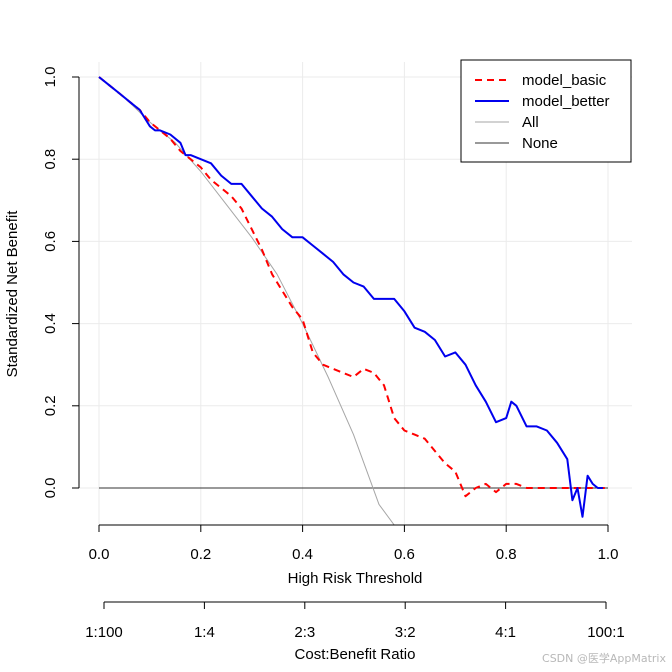 The image size is (672, 672). I want to click on secondary-tick-label-0: 1:100, so click(104, 632).